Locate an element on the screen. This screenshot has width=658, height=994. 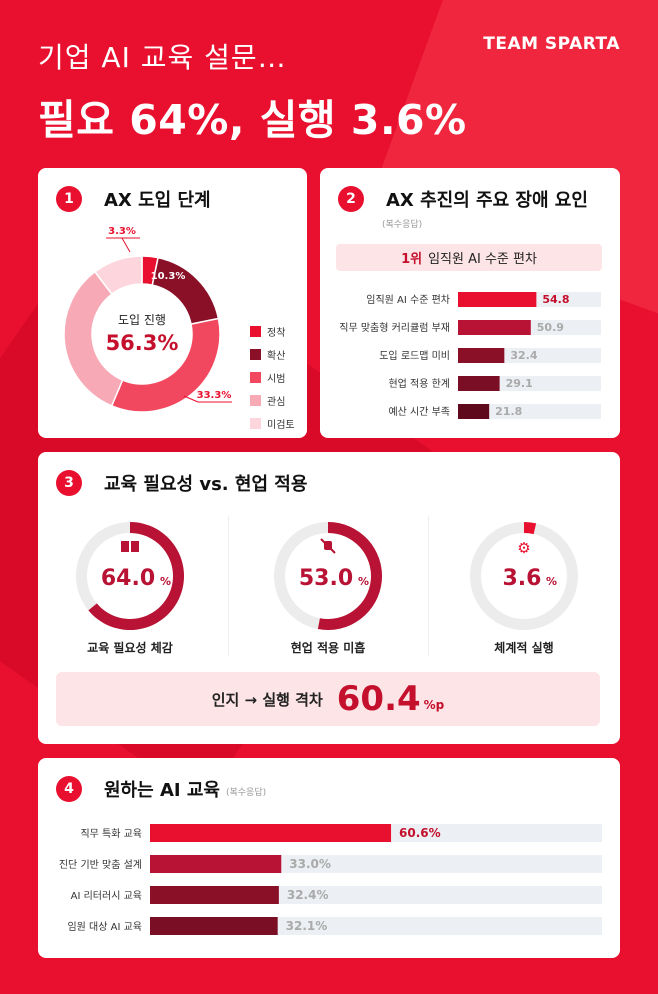
ring-category-label: 교육 필요성 체감 is located at coordinates (130, 647).